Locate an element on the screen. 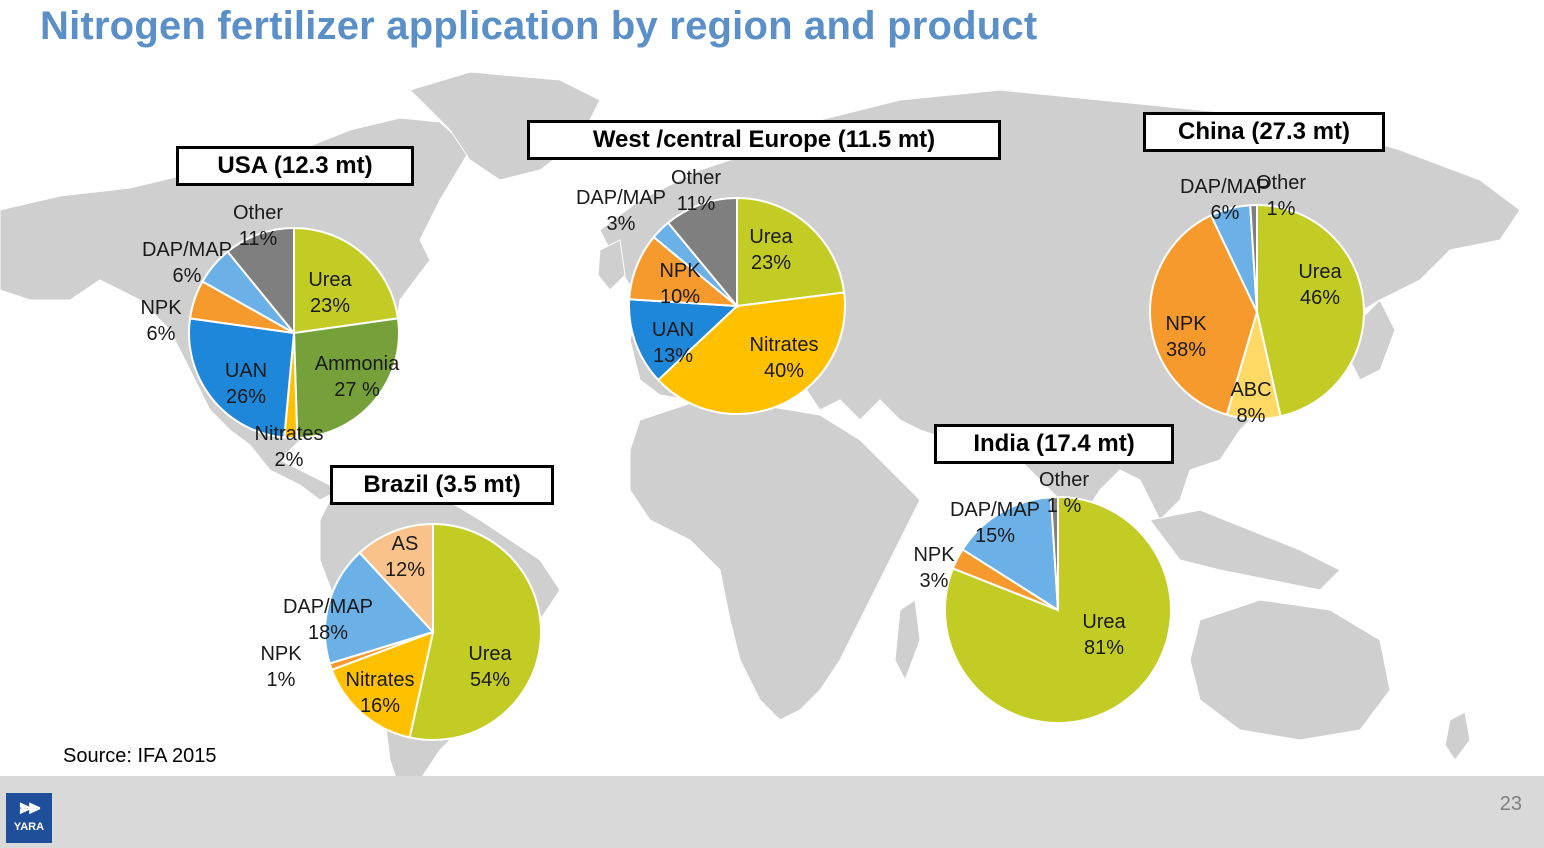  pie-india-label-other: Other 1 % is located at coordinates (1064, 493).